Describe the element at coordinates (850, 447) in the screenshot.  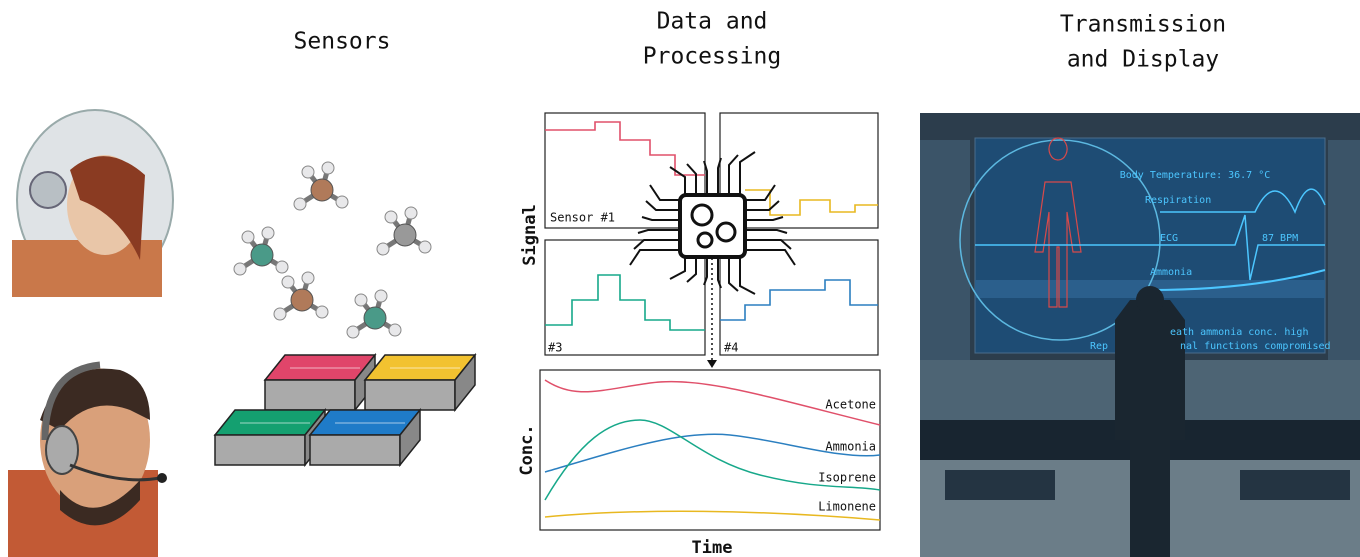
I see `curve-label: Ammonia` at that location.